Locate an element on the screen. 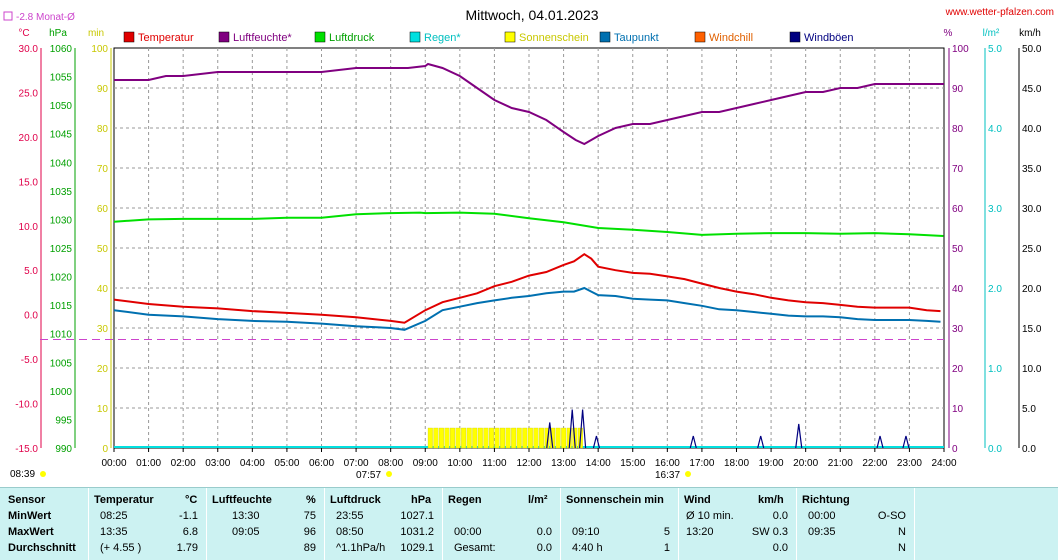 The height and width of the screenshot is (560, 1058). rain-tick-label: 4.0 is located at coordinates (995, 129).